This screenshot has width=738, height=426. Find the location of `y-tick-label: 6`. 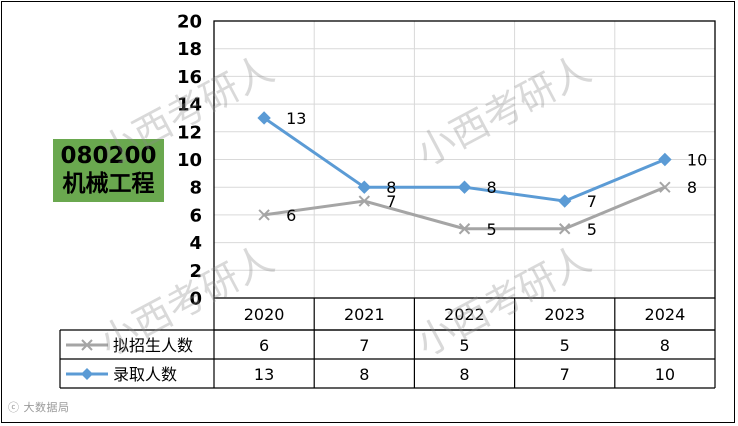

y-tick-label: 6 is located at coordinates (195, 215).